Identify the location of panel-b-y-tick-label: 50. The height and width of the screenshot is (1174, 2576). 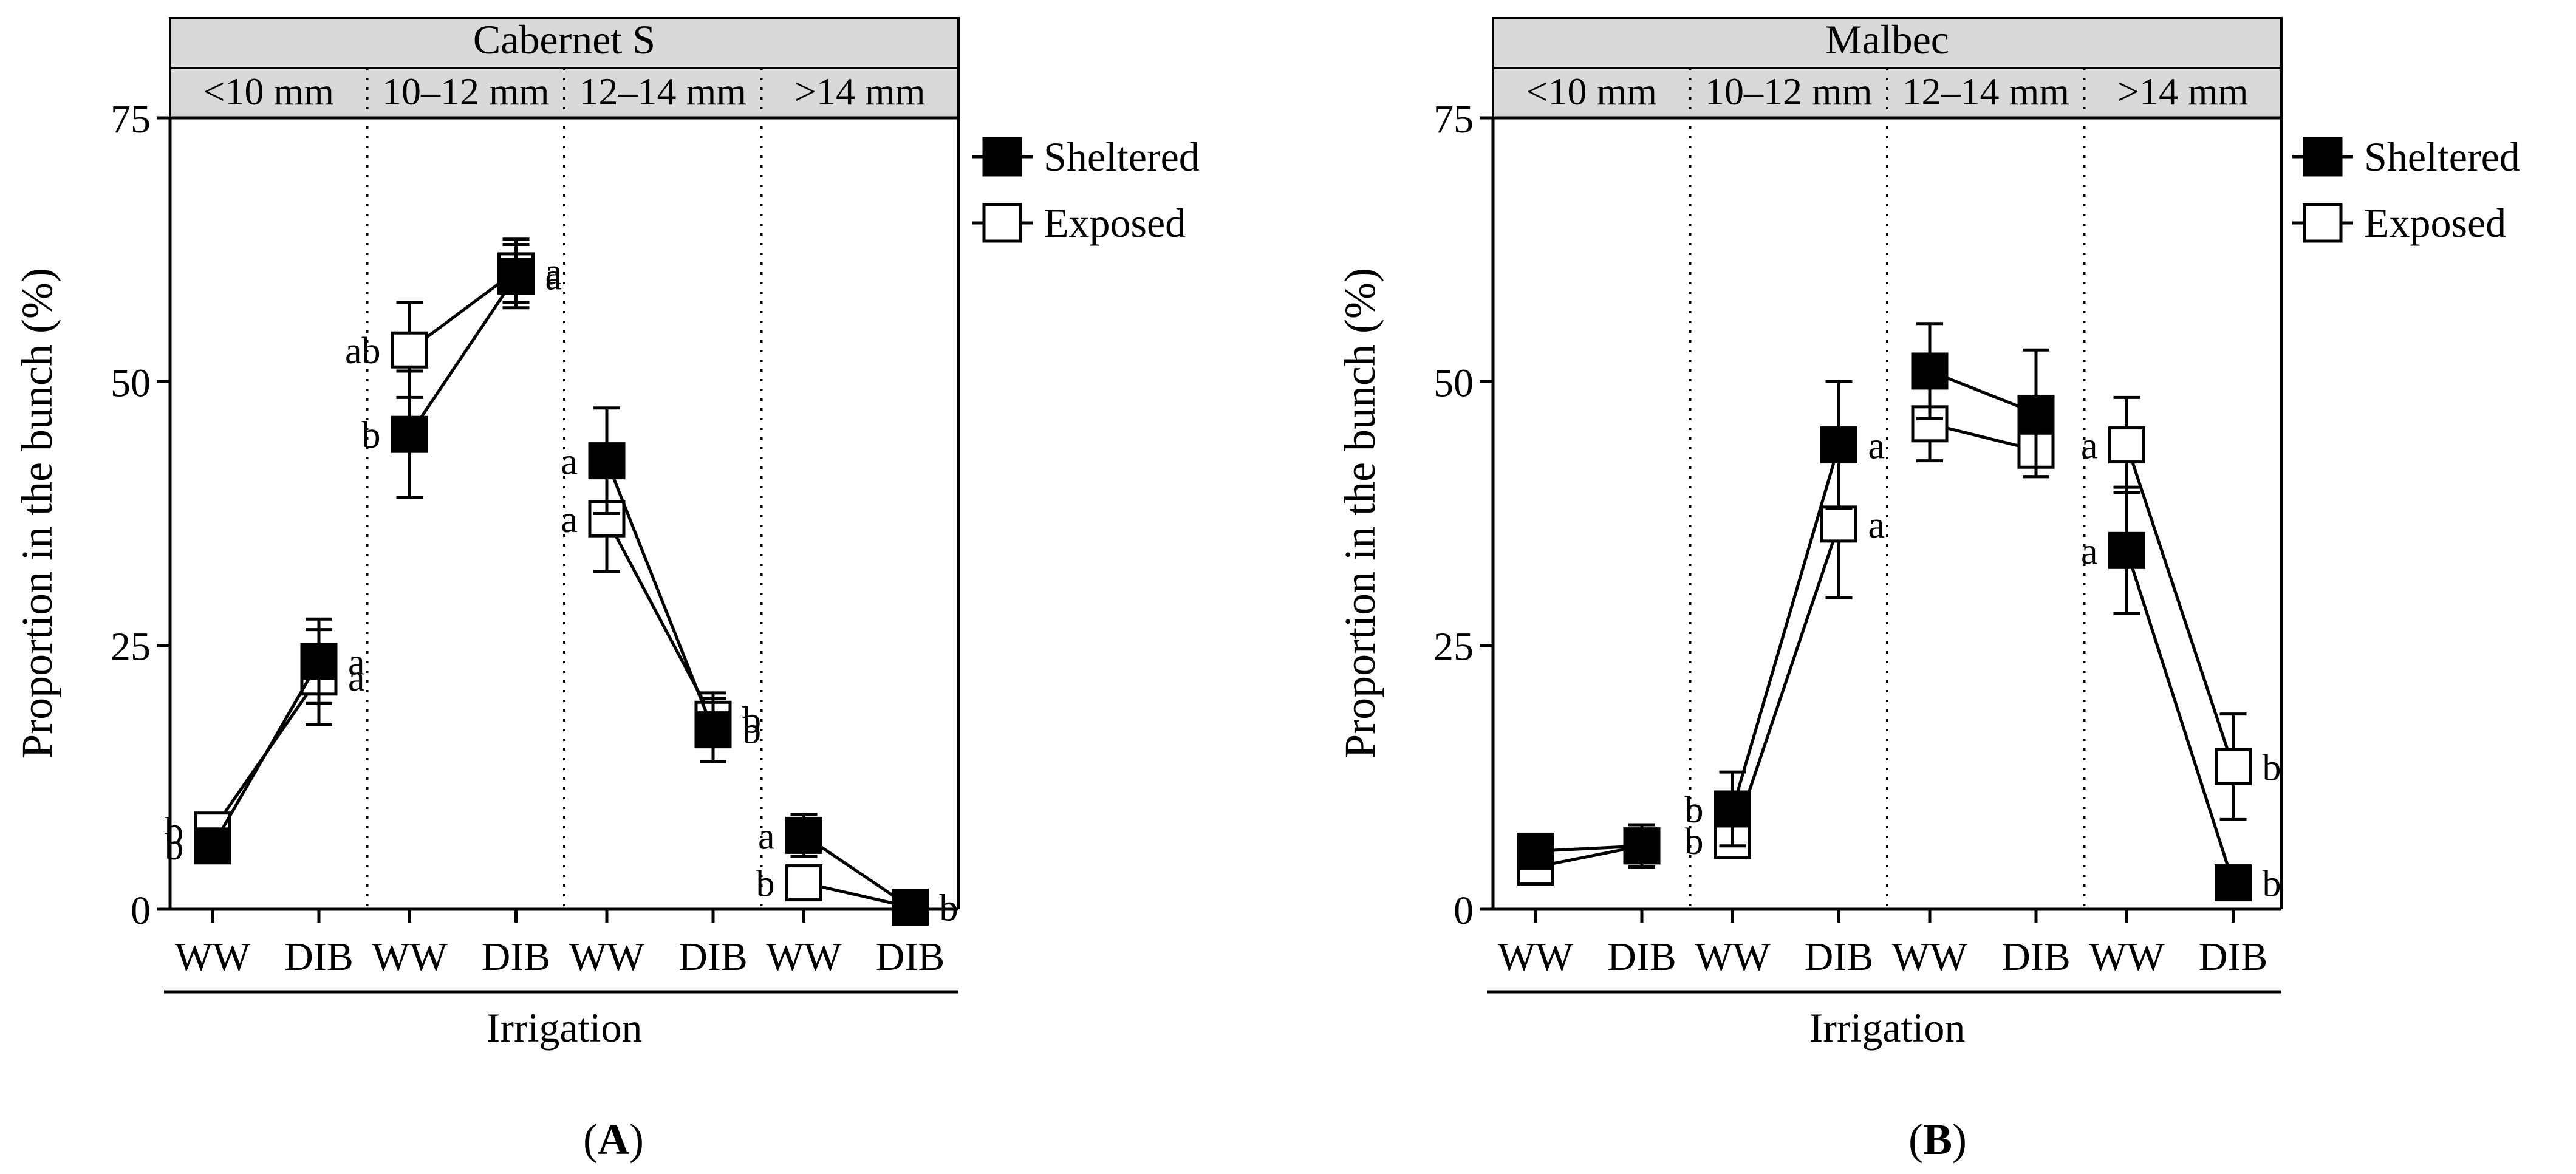
(1453, 383).